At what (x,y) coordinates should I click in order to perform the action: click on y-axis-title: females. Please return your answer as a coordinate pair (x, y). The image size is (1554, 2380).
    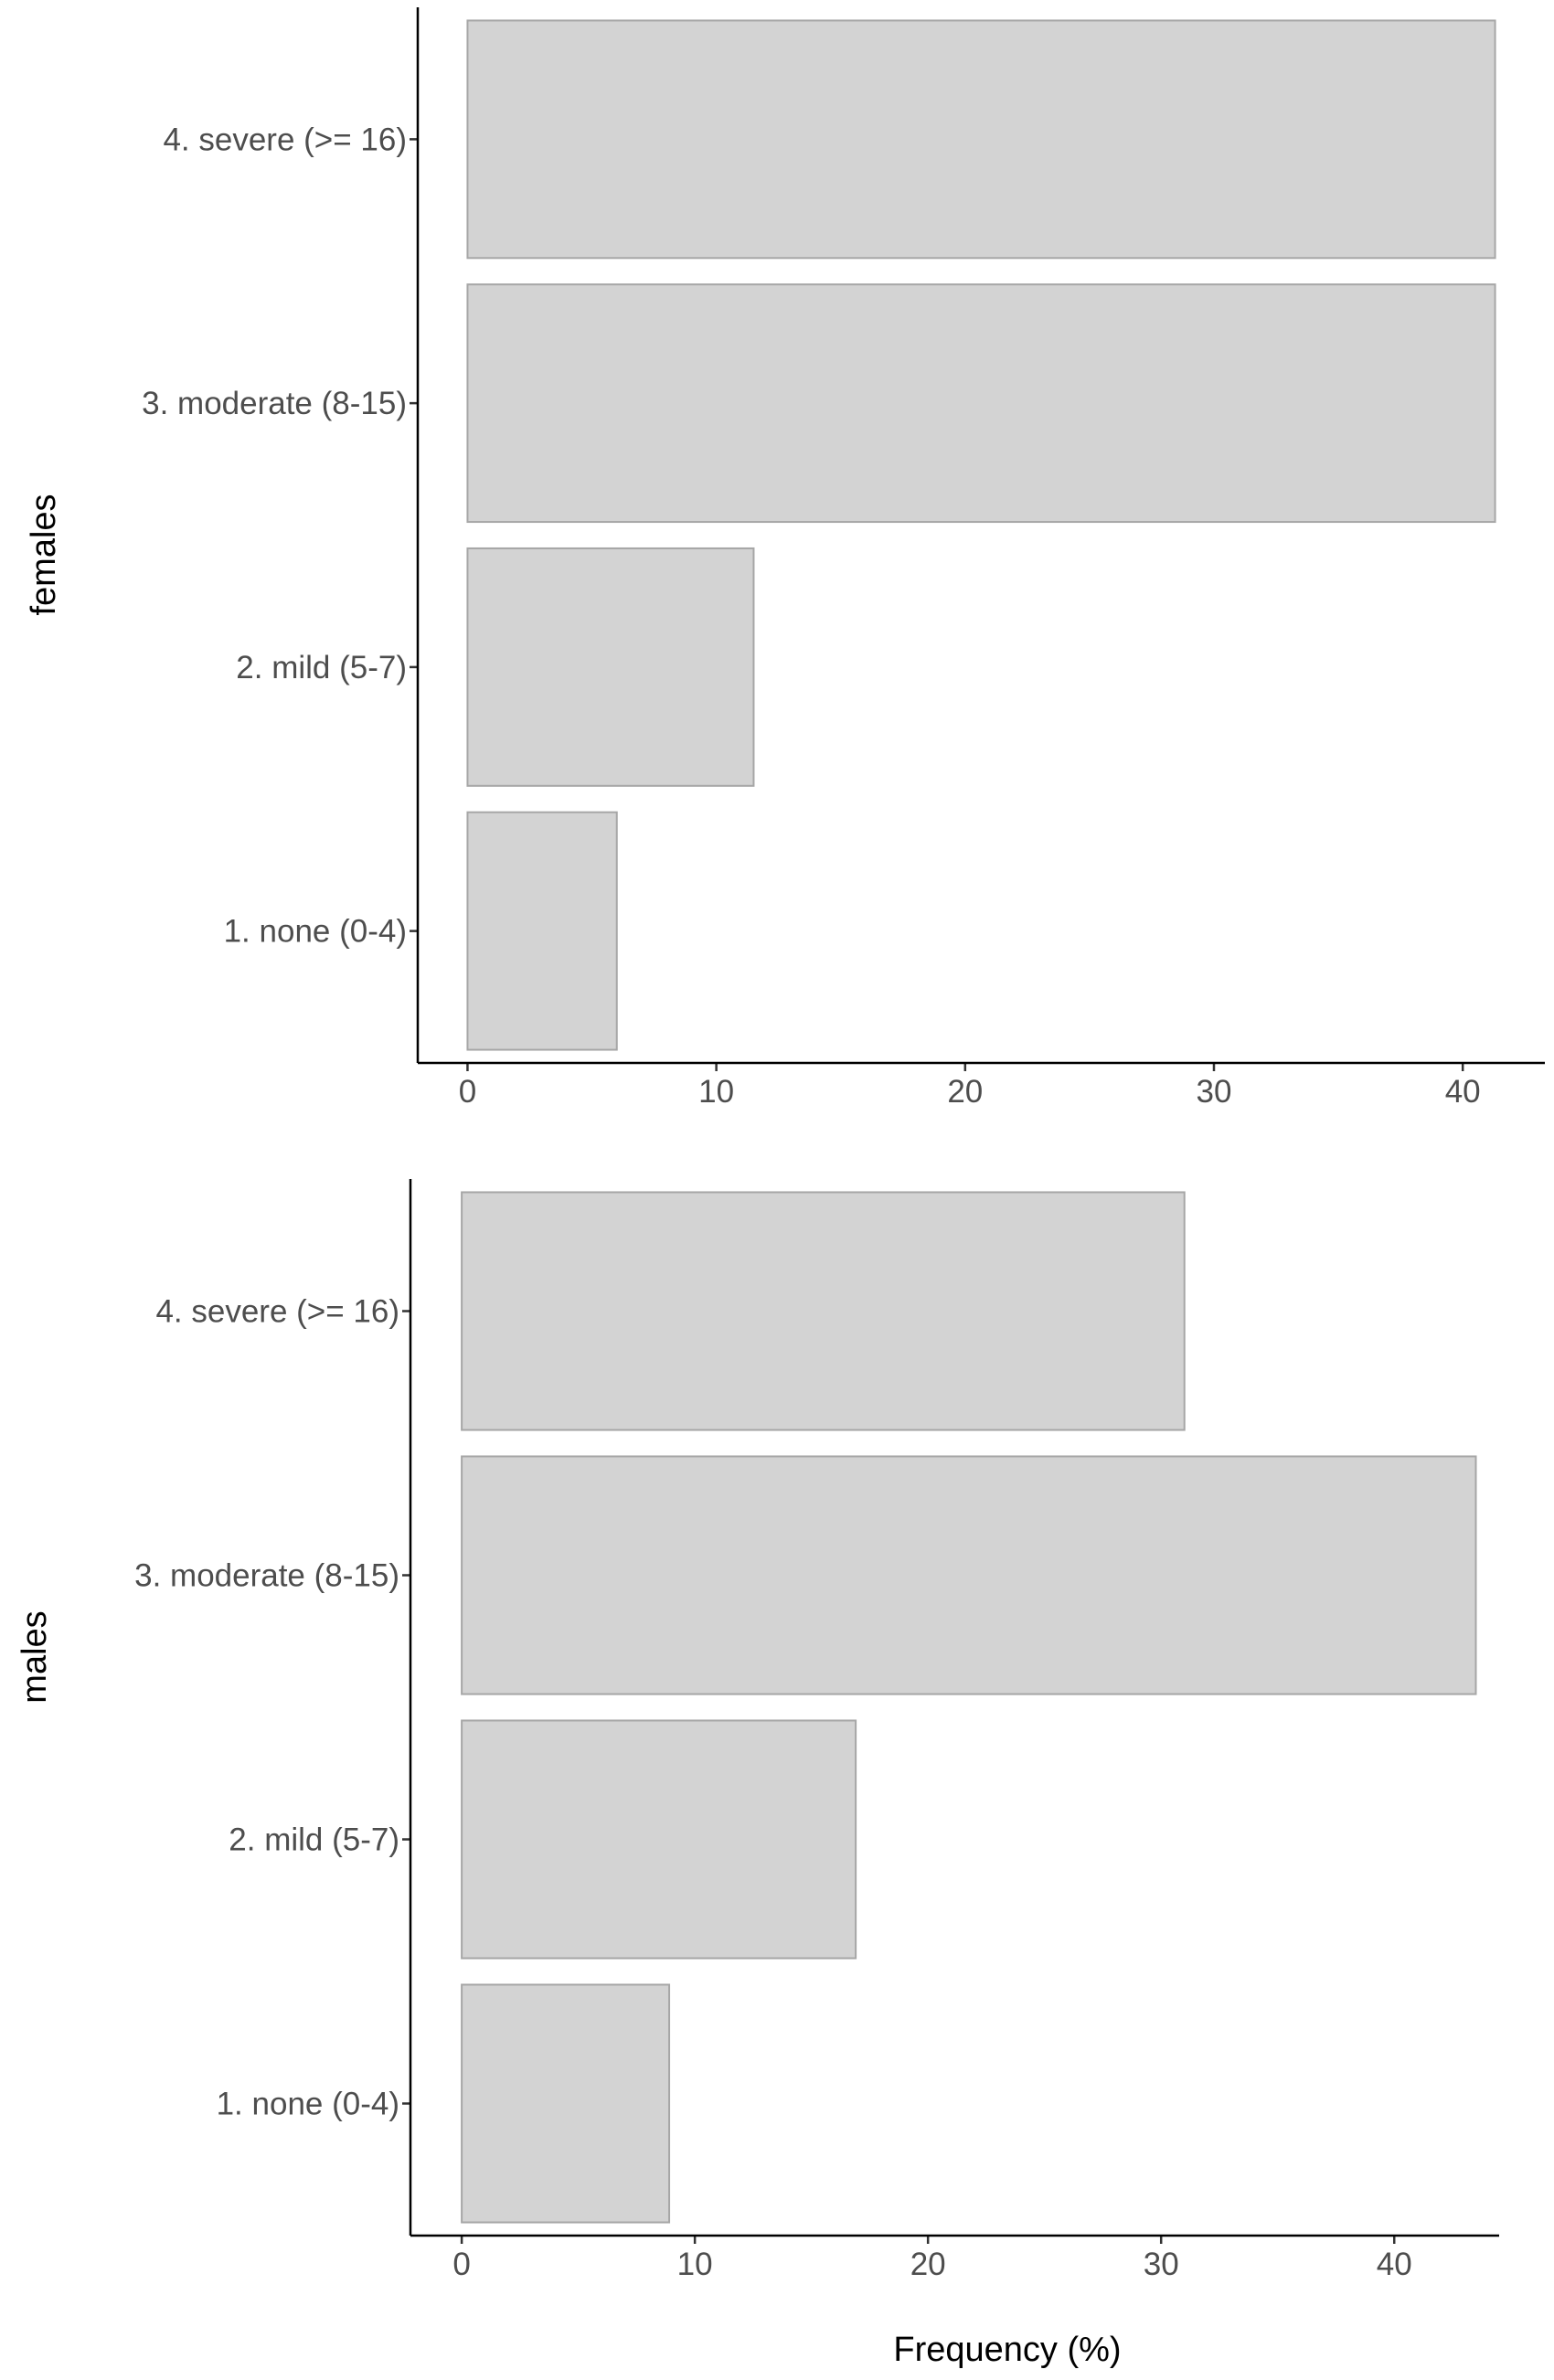
    Looking at the image, I should click on (44, 554).